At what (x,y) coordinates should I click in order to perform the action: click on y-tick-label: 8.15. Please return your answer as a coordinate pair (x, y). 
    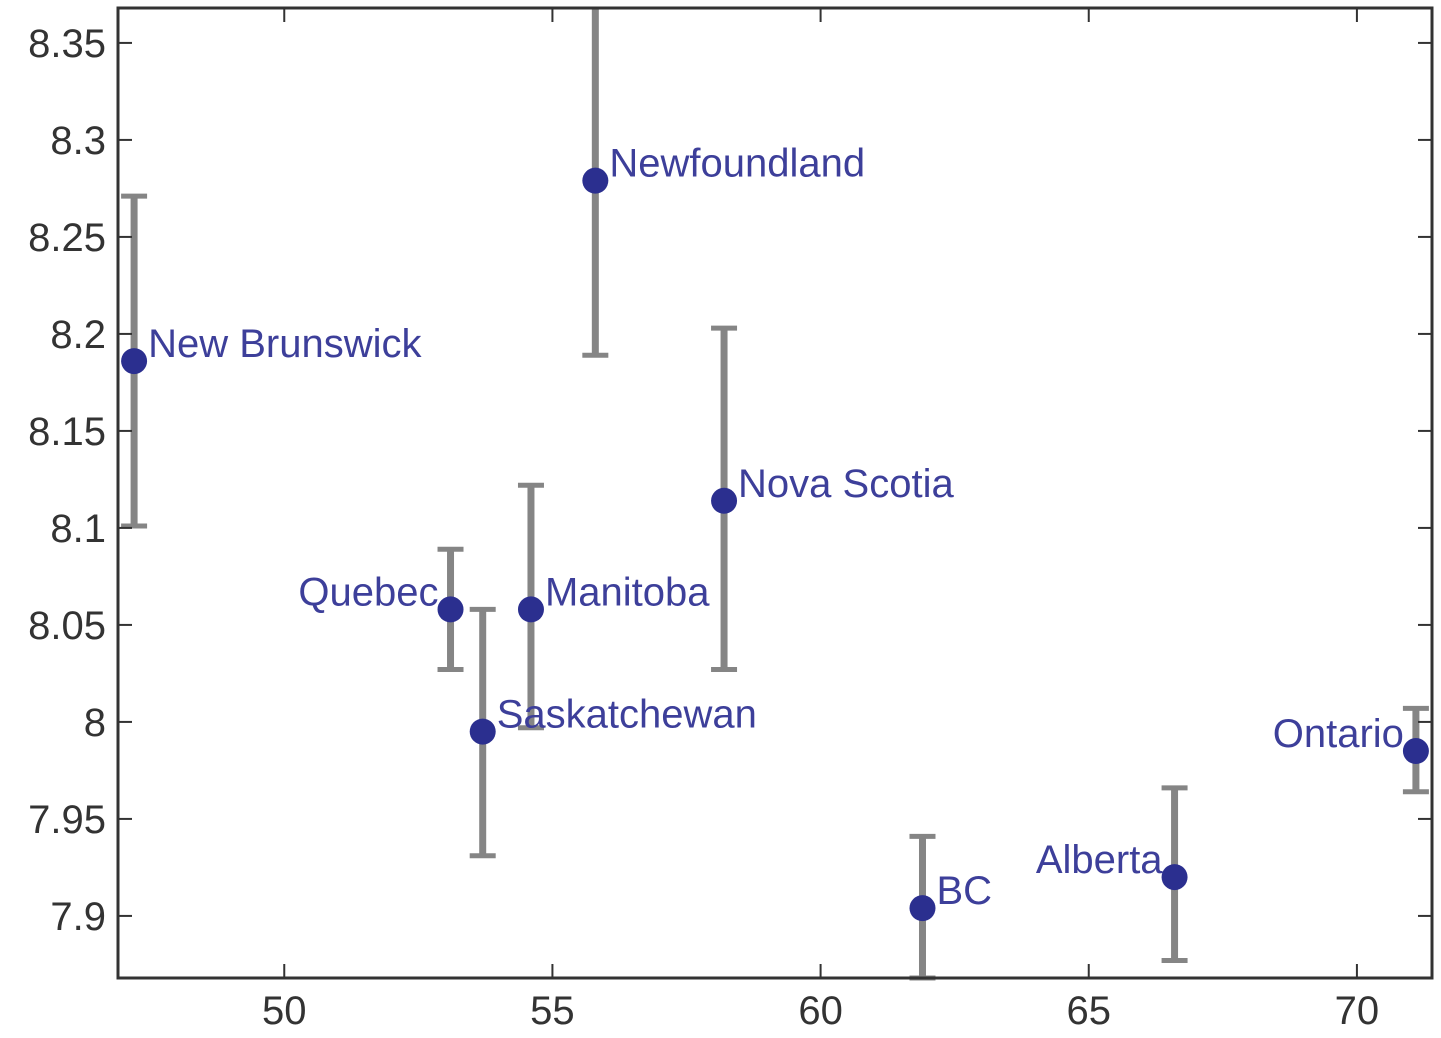
    Looking at the image, I should click on (67, 432).